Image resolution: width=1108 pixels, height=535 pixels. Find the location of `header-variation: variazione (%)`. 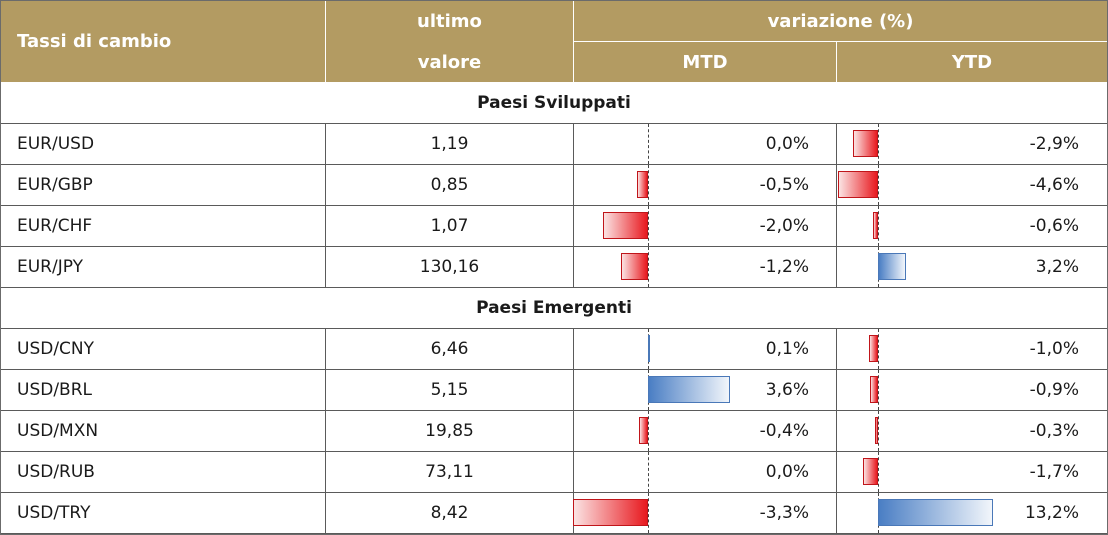

header-variation: variazione (%) is located at coordinates (840, 21).